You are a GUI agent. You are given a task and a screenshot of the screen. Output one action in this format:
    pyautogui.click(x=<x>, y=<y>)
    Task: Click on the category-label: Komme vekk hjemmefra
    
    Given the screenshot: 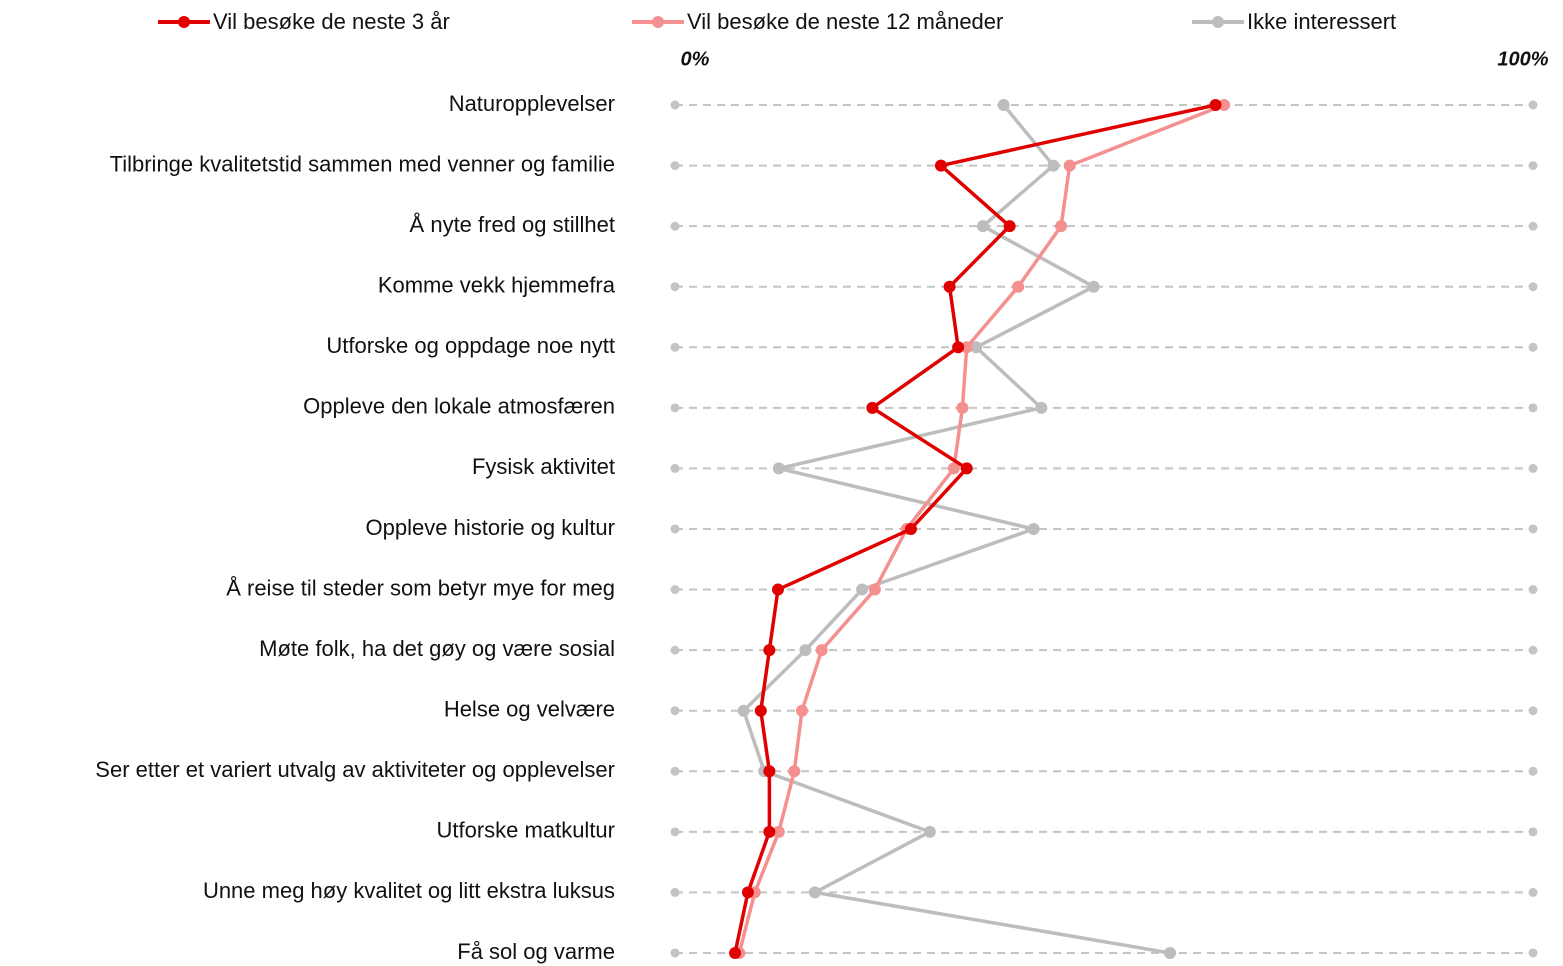 What is the action you would take?
    pyautogui.click(x=497, y=285)
    